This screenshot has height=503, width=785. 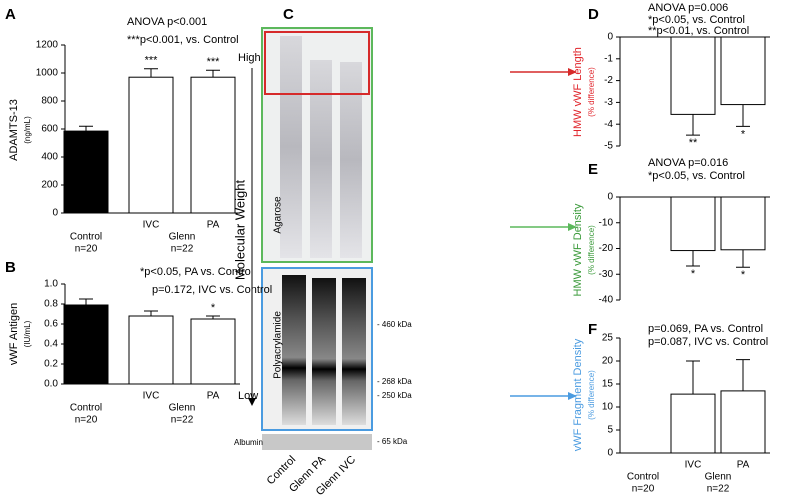 I want to click on y-axis-label: HMW vWF Density, so click(x=578, y=249).